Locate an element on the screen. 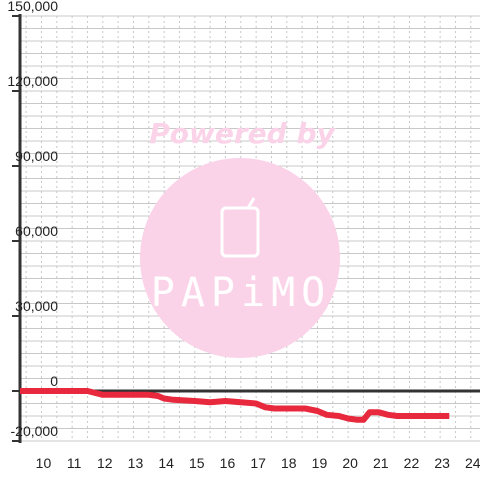 This screenshot has height=480, width=480. watermark-text: Powered by is located at coordinates (242, 133).